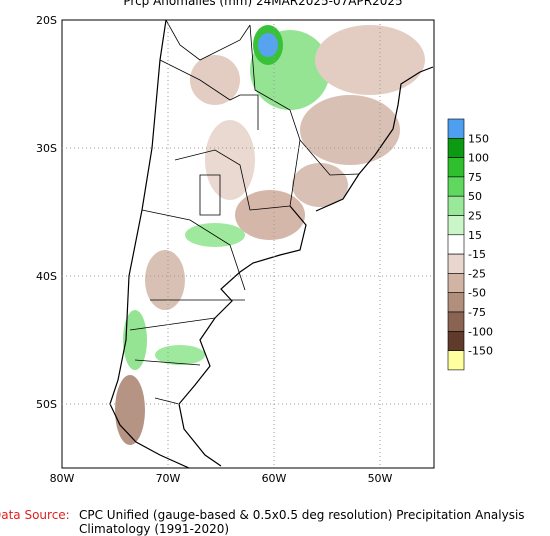 The image size is (550, 536). Describe the element at coordinates (480, 351) in the screenshot. I see `legend-label: -150` at that location.